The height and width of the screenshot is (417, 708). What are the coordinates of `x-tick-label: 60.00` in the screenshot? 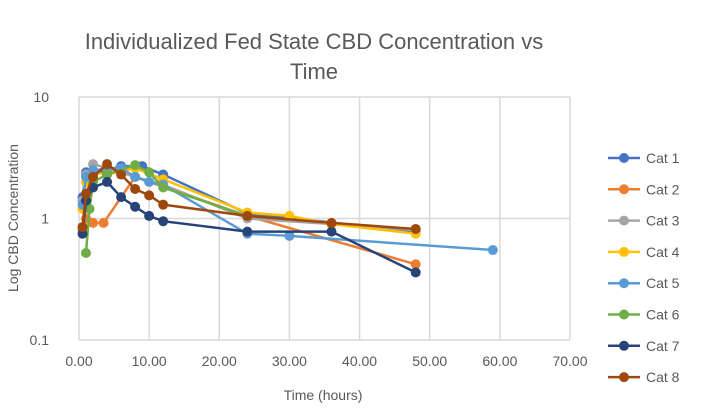 It's located at (499, 361).